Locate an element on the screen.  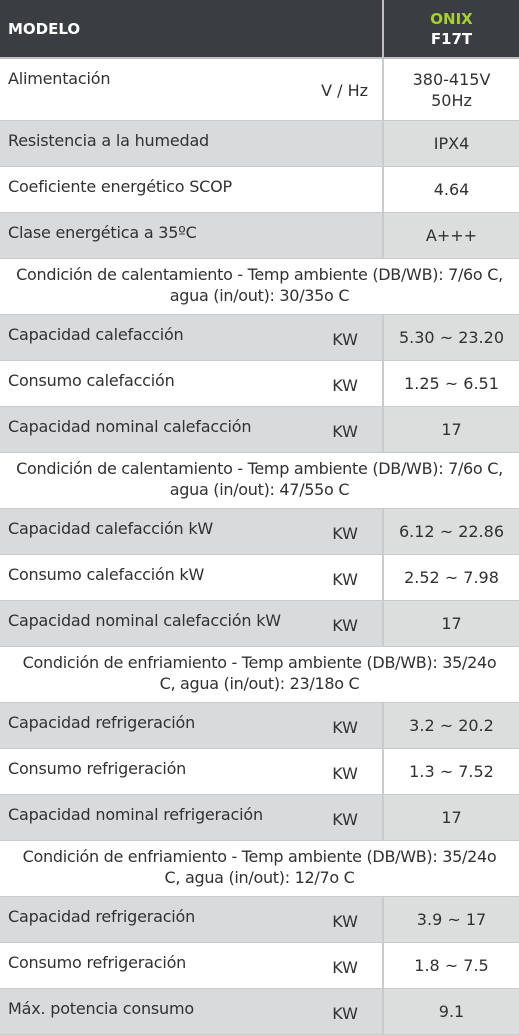
row-value: 4.64 is located at coordinates (450, 189).